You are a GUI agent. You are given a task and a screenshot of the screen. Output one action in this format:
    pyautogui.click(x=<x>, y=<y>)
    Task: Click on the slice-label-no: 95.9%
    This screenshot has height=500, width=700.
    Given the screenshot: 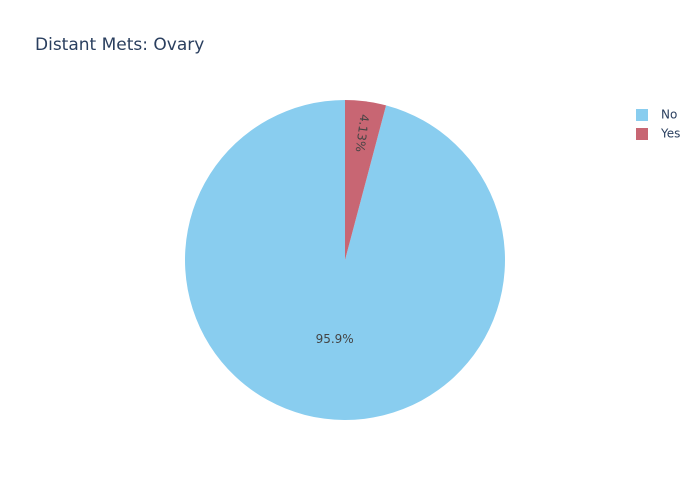 What is the action you would take?
    pyautogui.click(x=335, y=339)
    